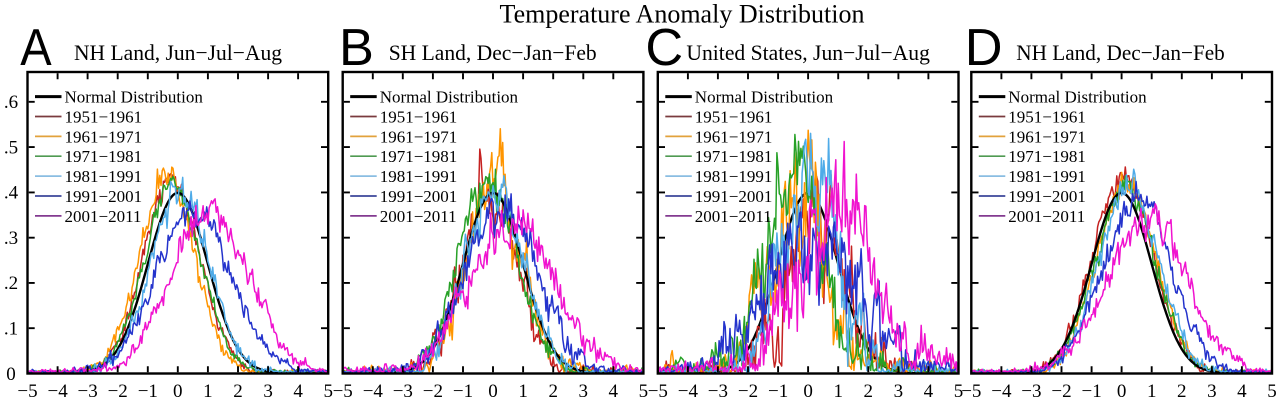  I want to click on svg-text: NH Land, Jun−Jul−Aug, so click(178, 52).